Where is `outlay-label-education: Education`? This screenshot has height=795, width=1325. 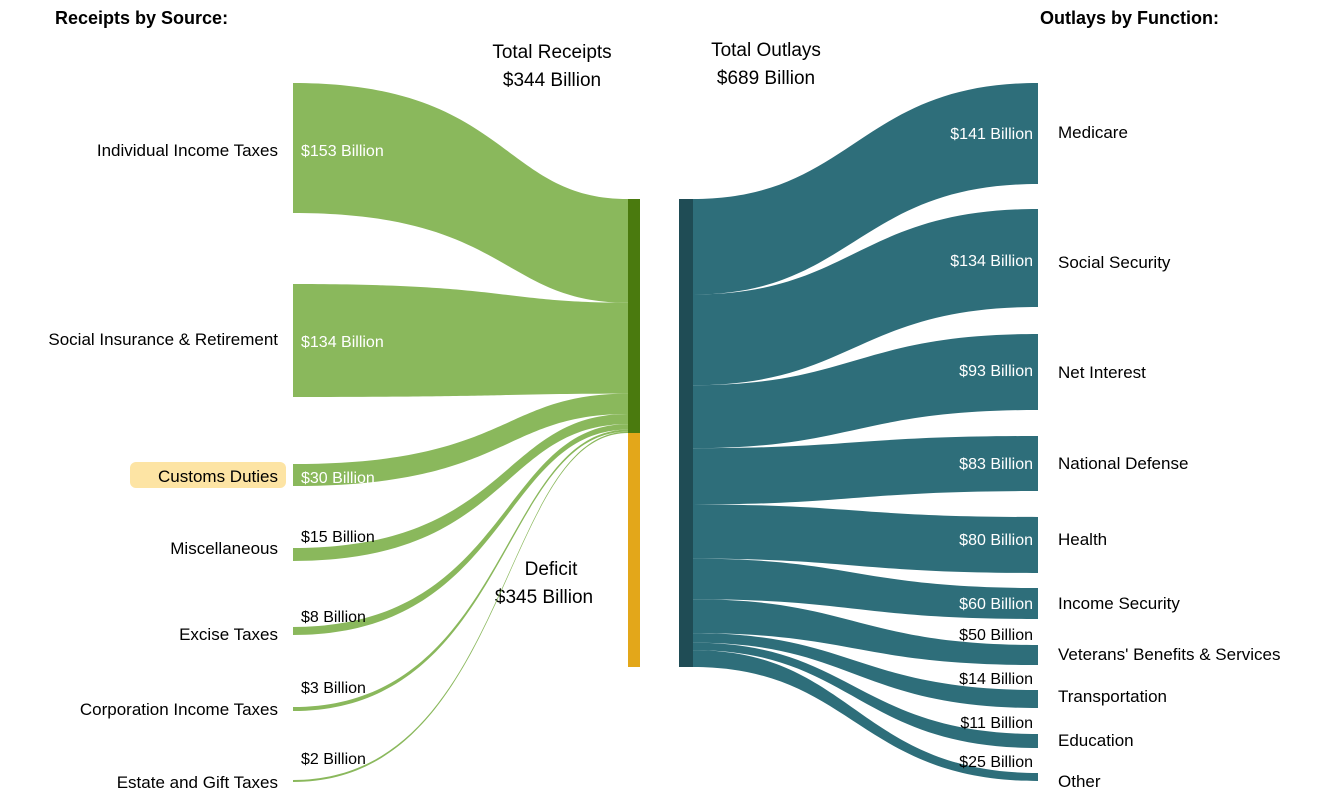
outlay-label-education: Education is located at coordinates (1096, 740).